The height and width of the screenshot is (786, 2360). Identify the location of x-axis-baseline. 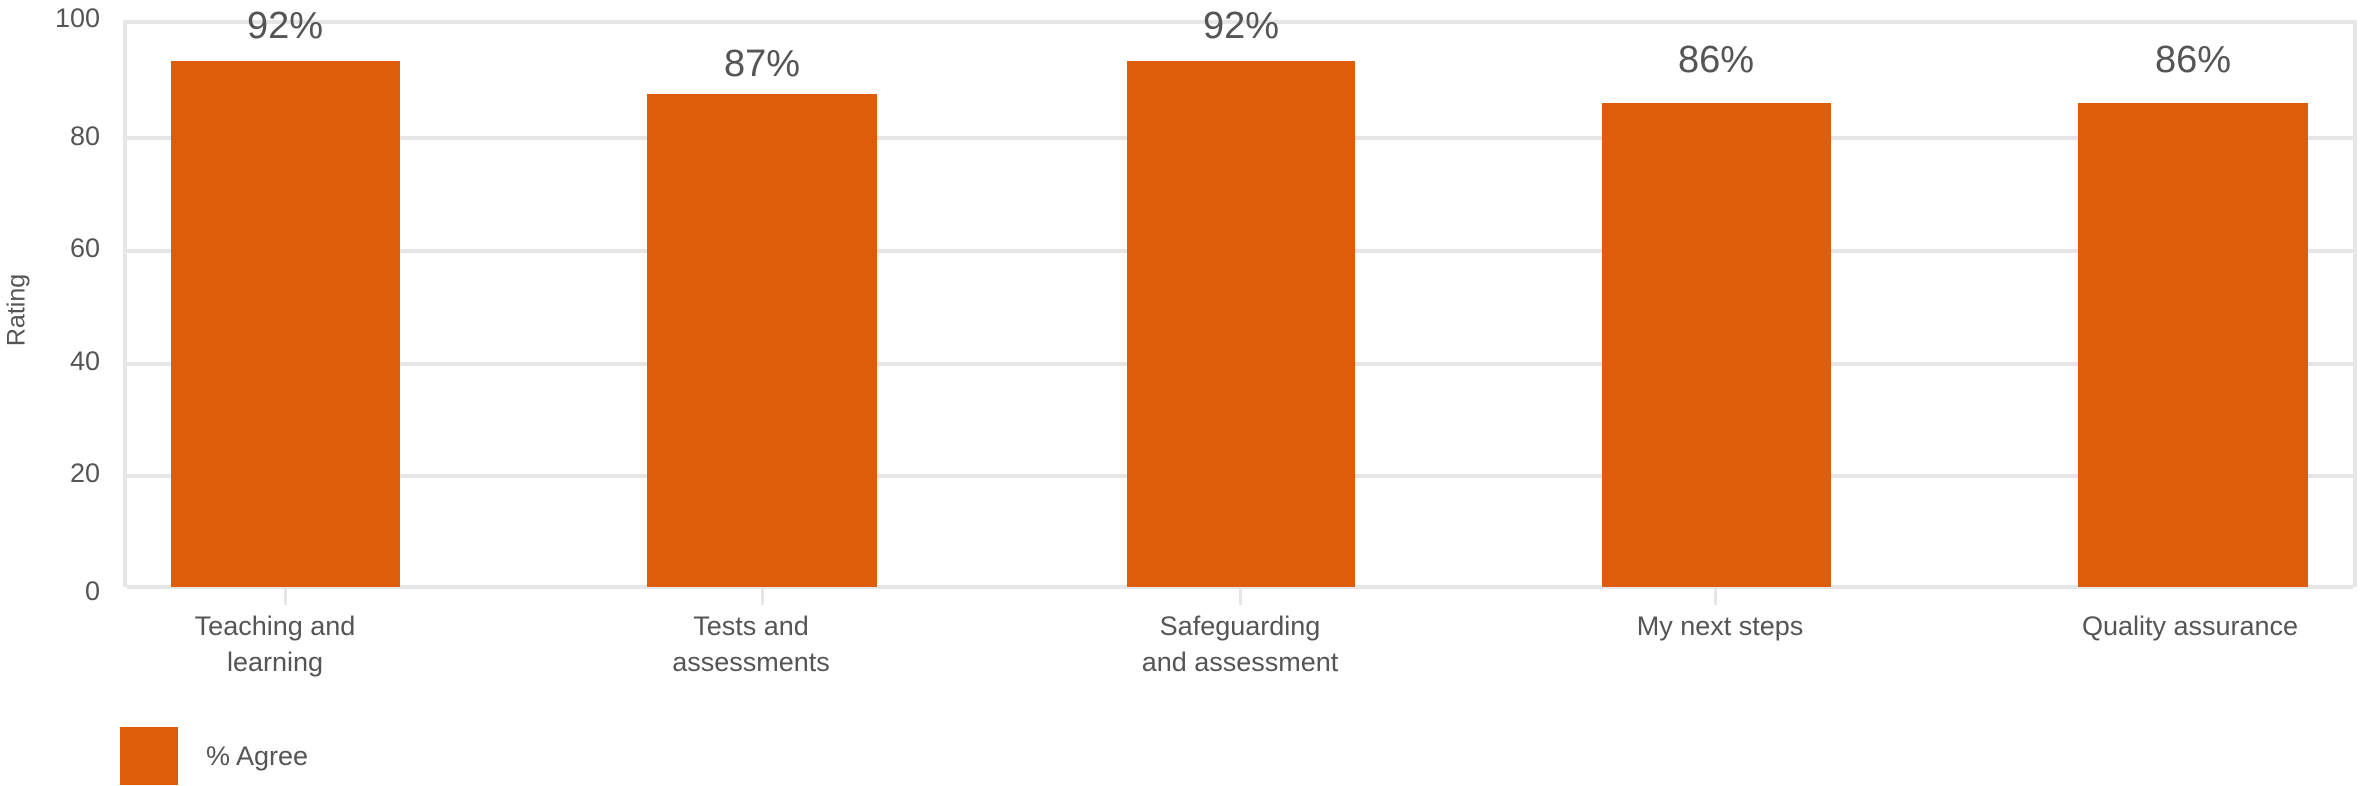
(1240, 587).